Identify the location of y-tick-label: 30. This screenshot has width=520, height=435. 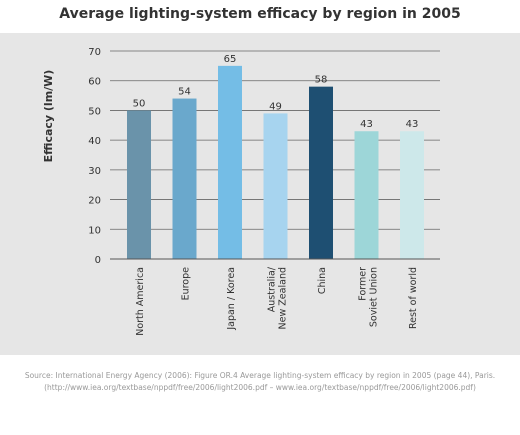
(94, 171).